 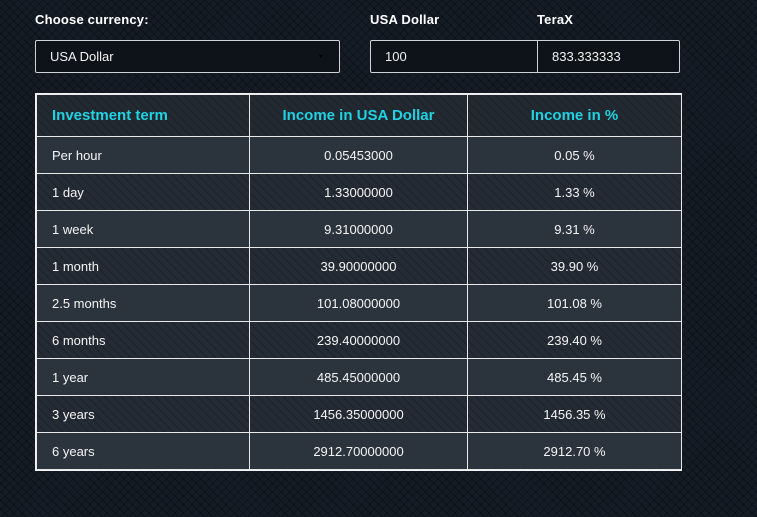 I want to click on income-usd-cell: 1456.35000000, so click(x=358, y=414).